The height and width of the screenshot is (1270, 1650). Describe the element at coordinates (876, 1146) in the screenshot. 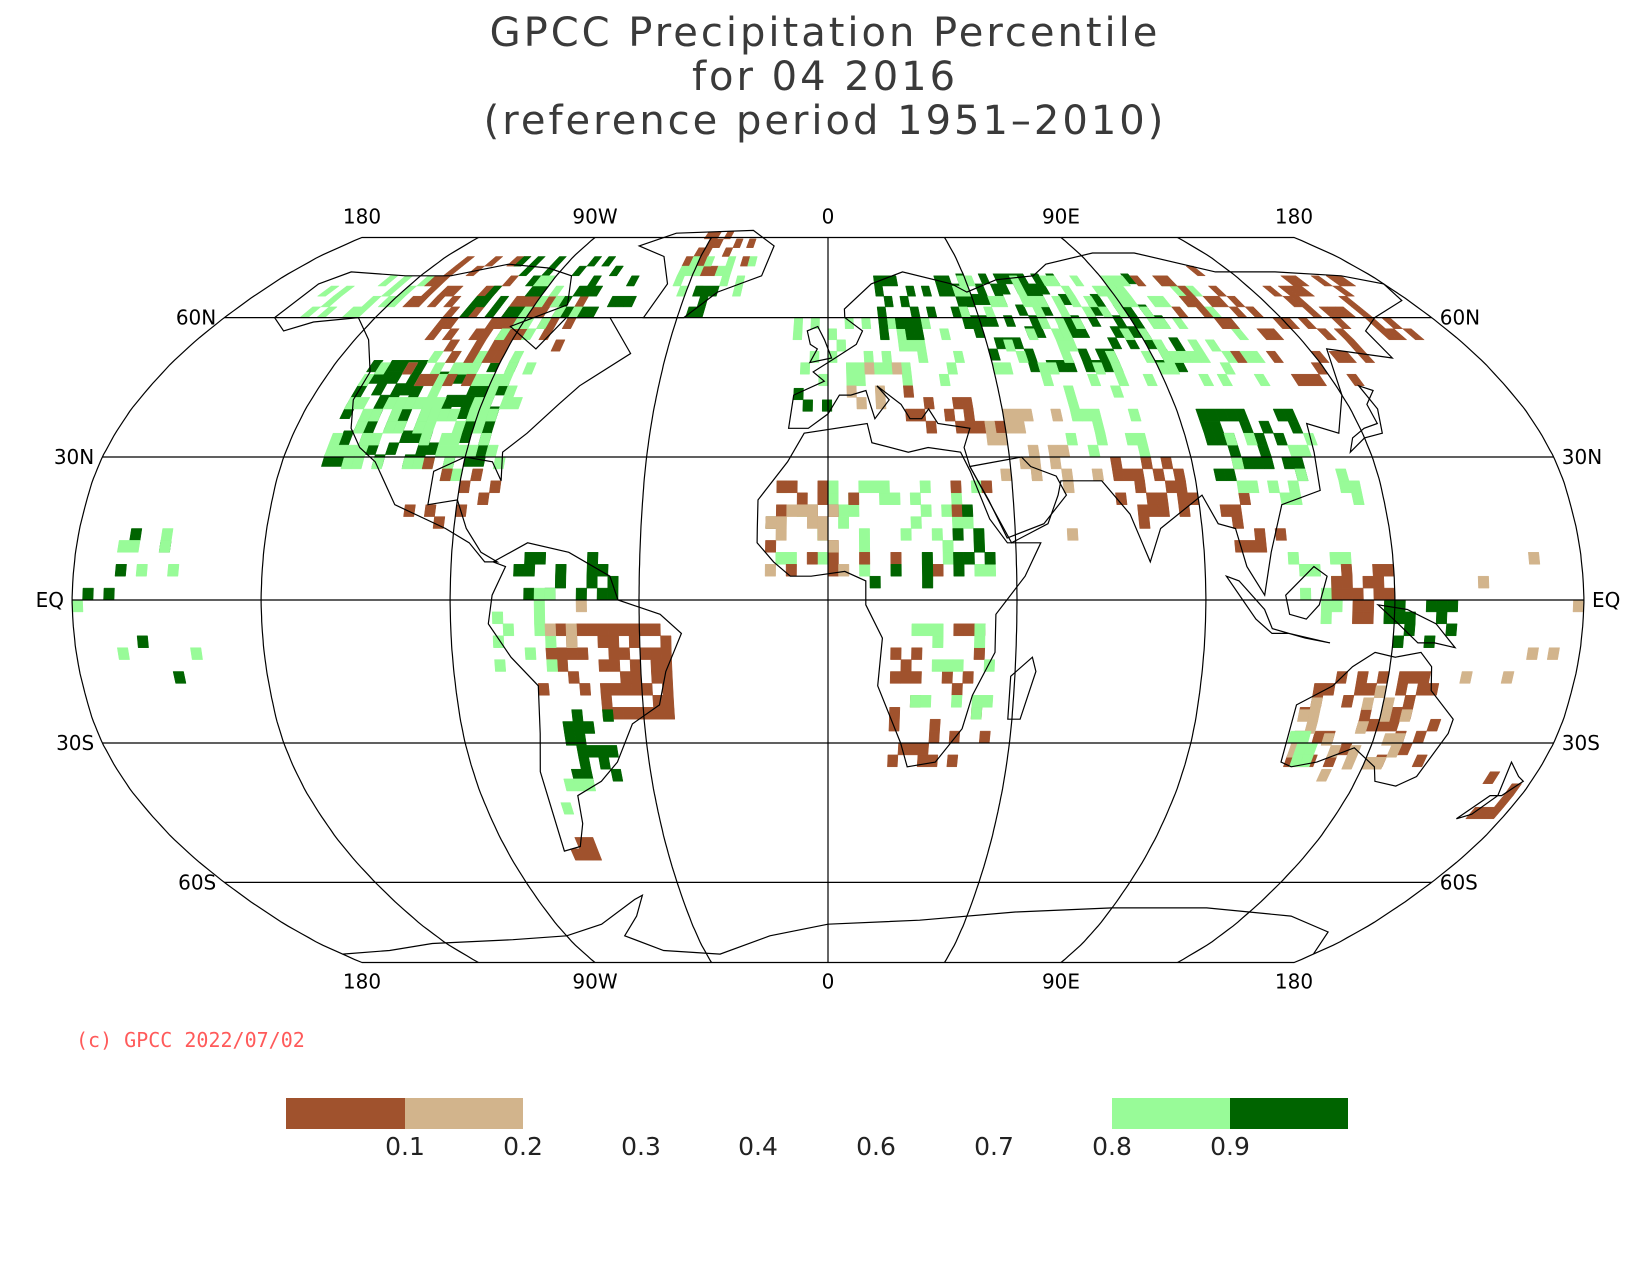

I see `legend-label: 0.6` at that location.